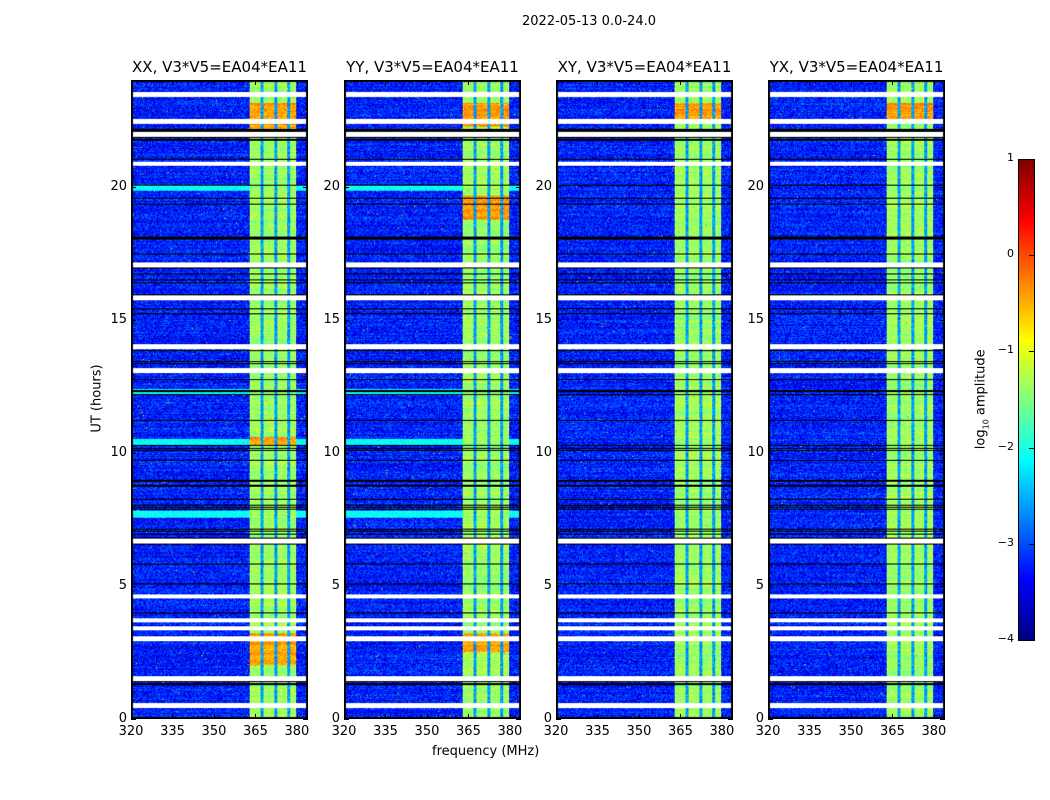  I want to click on x-tick-label: 335, so click(809, 731).